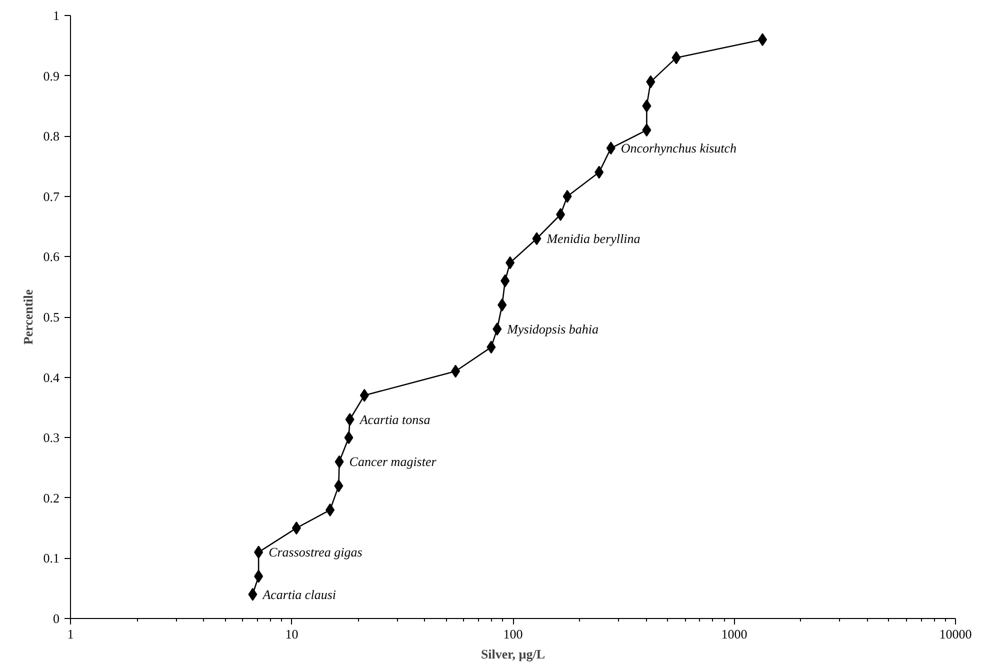 The width and height of the screenshot is (990, 672). I want to click on x-tick-label: 1, so click(70, 634).